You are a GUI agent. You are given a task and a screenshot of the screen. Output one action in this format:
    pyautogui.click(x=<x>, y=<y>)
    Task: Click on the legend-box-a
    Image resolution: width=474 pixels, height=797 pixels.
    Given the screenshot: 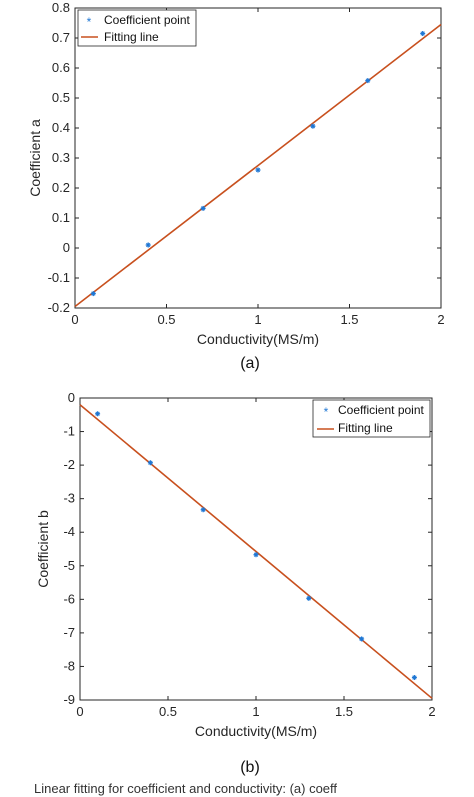 What is the action you would take?
    pyautogui.click(x=137, y=28)
    